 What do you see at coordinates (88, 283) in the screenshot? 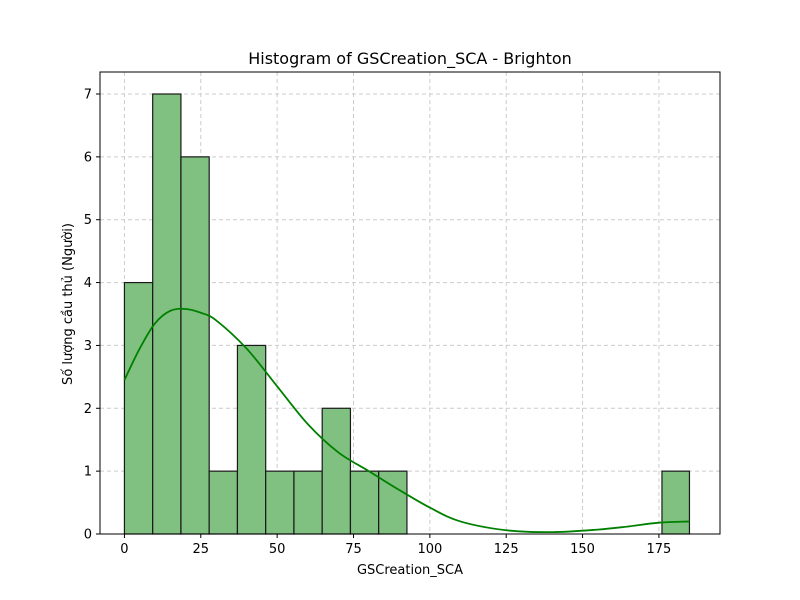
I see `y-tick-label-4: 4` at bounding box center [88, 283].